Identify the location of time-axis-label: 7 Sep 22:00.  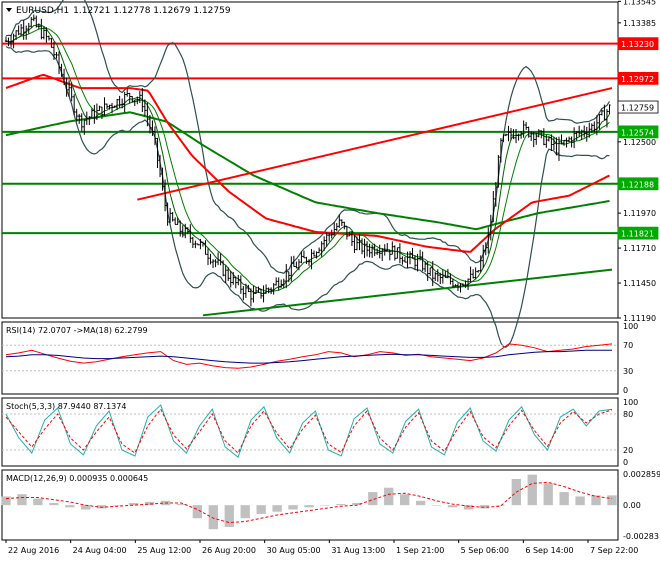
(614, 550).